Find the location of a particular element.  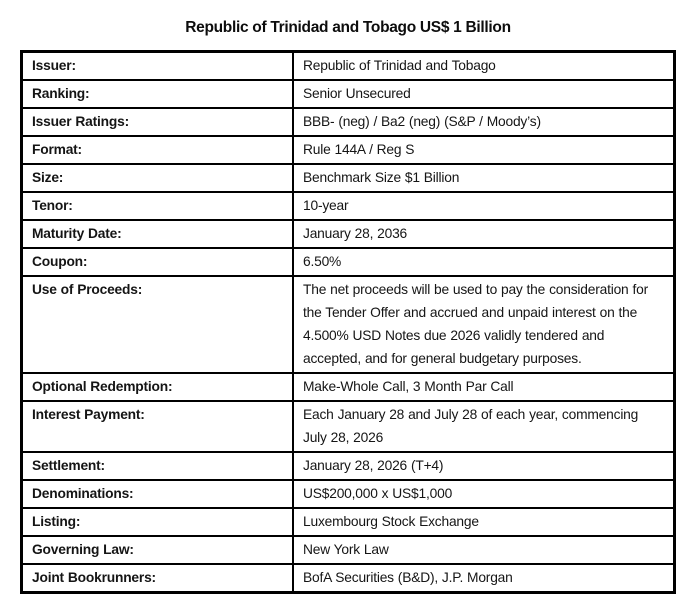

row-value: Rule 144A / Reg S is located at coordinates (484, 150).